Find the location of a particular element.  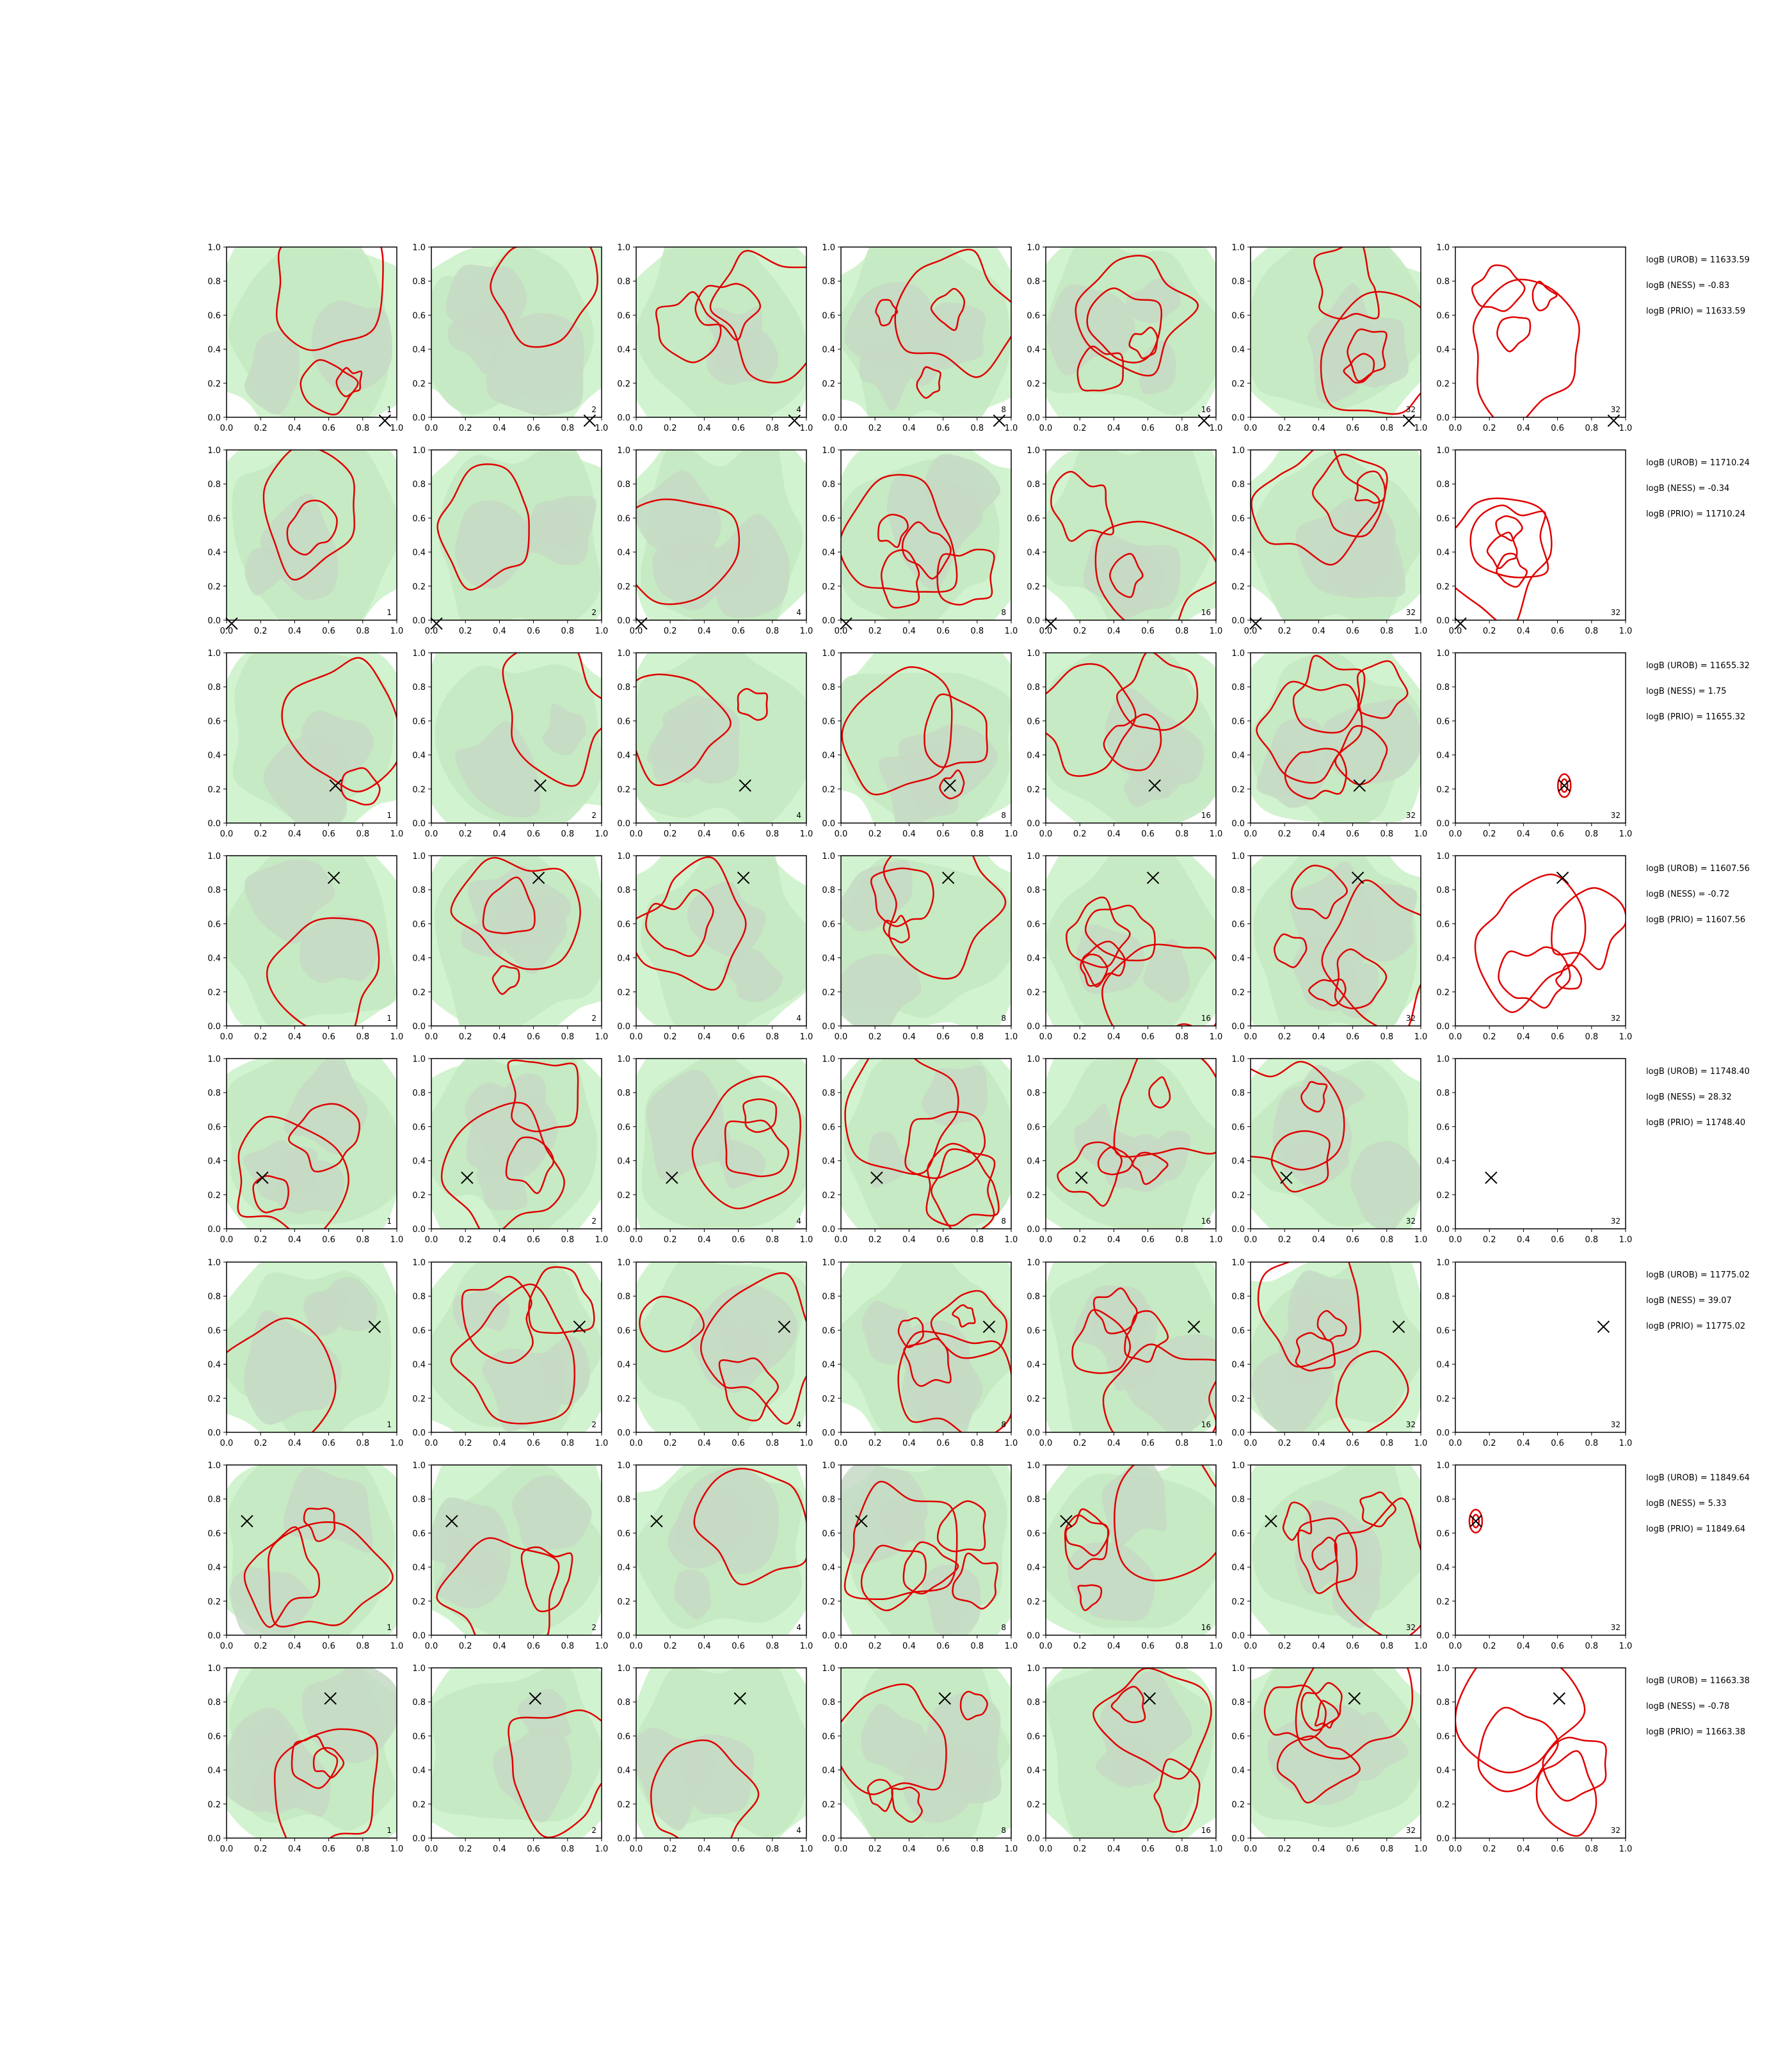

panel-r5-c4: 8 0.00.0 0.2 0.2 0.4 0.4 0.6 0.6 0.8 0.8 1.0 1.0 is located at coordinates (920, 1150).